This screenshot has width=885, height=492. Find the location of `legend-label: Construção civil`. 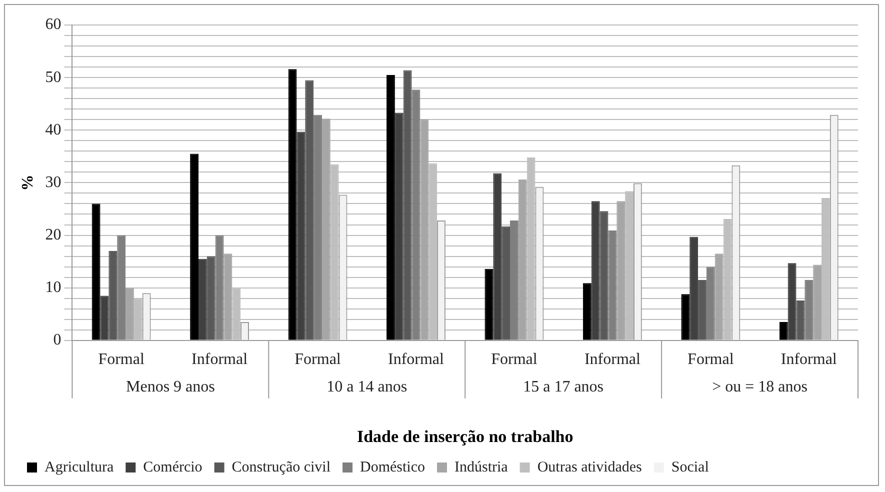

legend-label: Construção civil is located at coordinates (281, 467).